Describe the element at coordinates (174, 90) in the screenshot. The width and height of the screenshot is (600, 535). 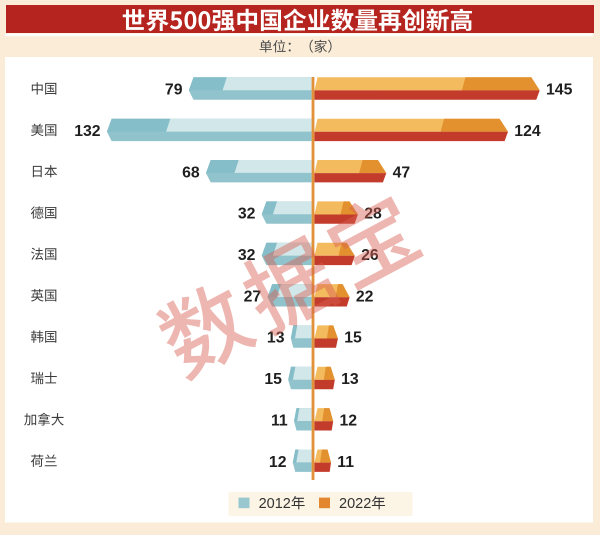
I see `svg-text: 79` at that location.